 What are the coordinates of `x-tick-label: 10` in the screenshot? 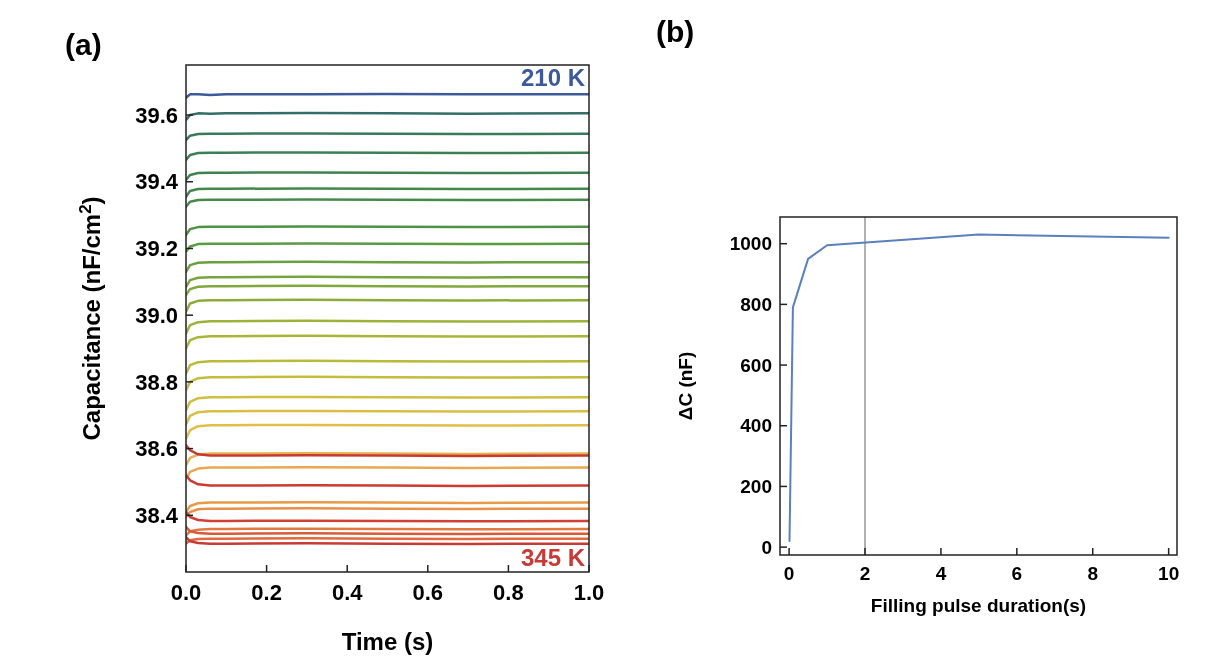 It's located at (1169, 573).